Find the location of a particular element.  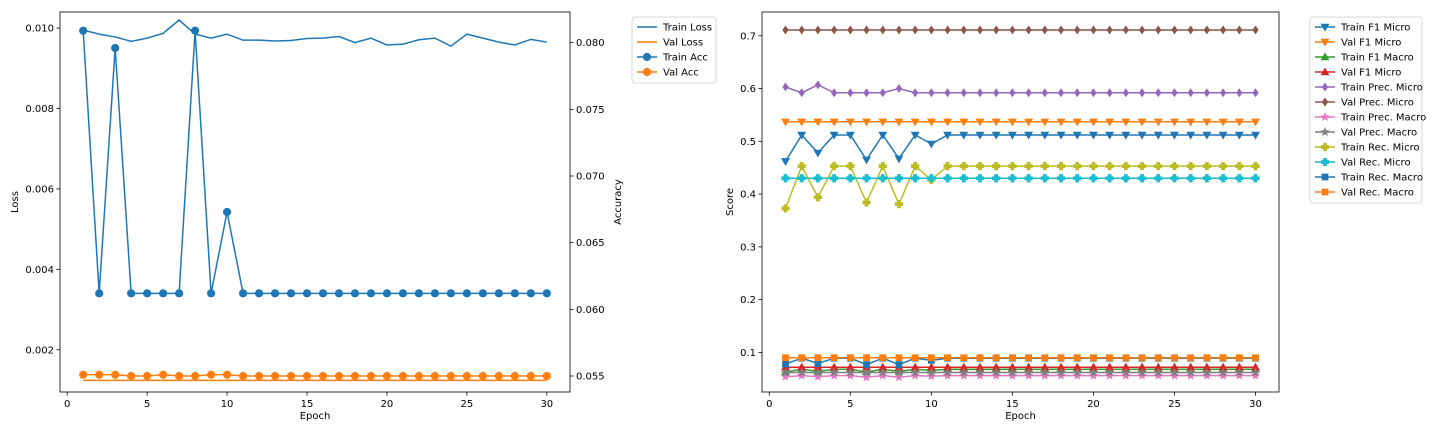

y-tick-label: 0.002 is located at coordinates (39, 350).